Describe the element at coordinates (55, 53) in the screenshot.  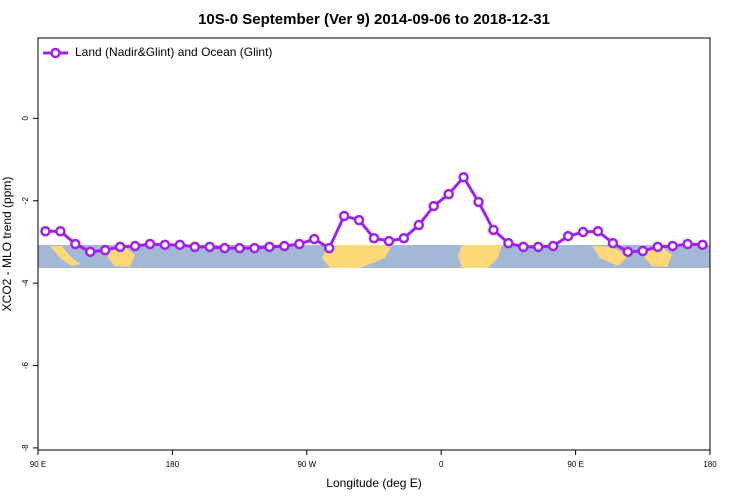
I see `legend-marker` at that location.